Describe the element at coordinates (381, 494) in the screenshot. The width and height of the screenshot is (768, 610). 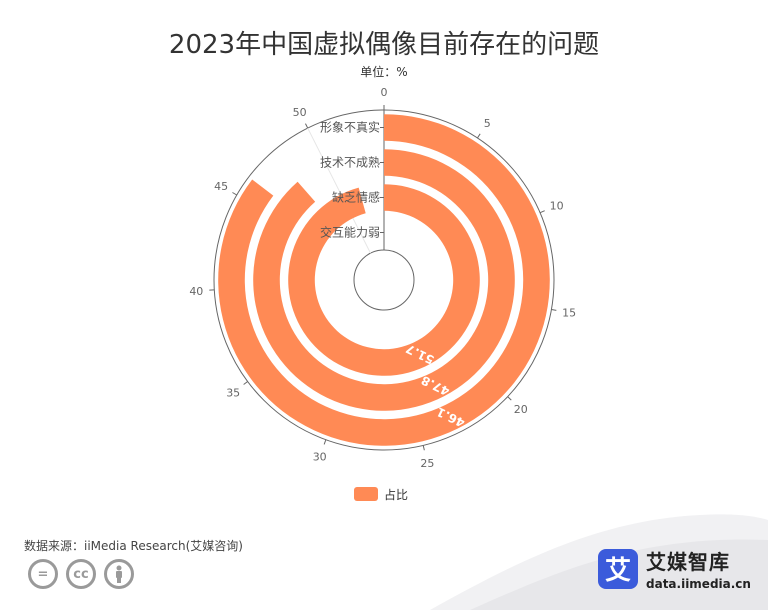
I see `legend: 占比` at that location.